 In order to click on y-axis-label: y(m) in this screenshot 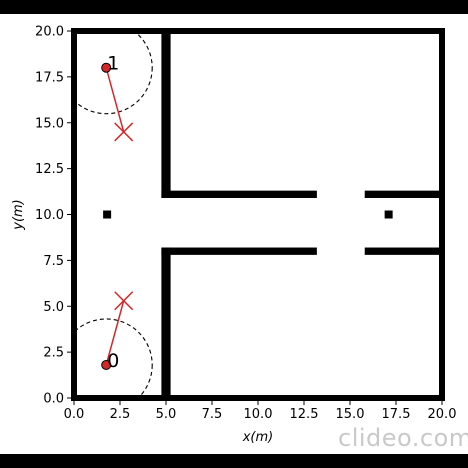, I will do `click(18, 215)`.